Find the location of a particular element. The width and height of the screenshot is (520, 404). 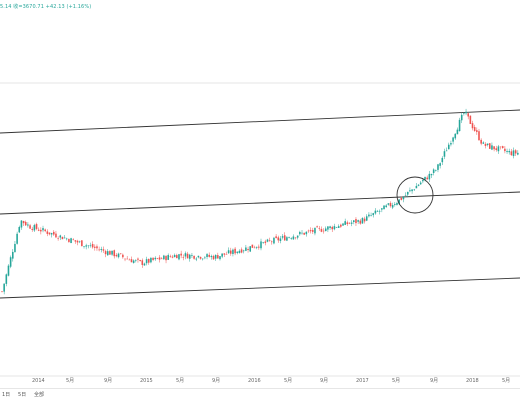

timeframe-all: 全部 is located at coordinates (39, 395).